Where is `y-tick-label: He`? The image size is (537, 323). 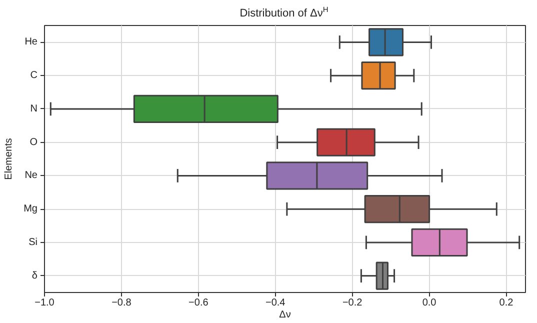
y-tick-label: He is located at coordinates (31, 42).